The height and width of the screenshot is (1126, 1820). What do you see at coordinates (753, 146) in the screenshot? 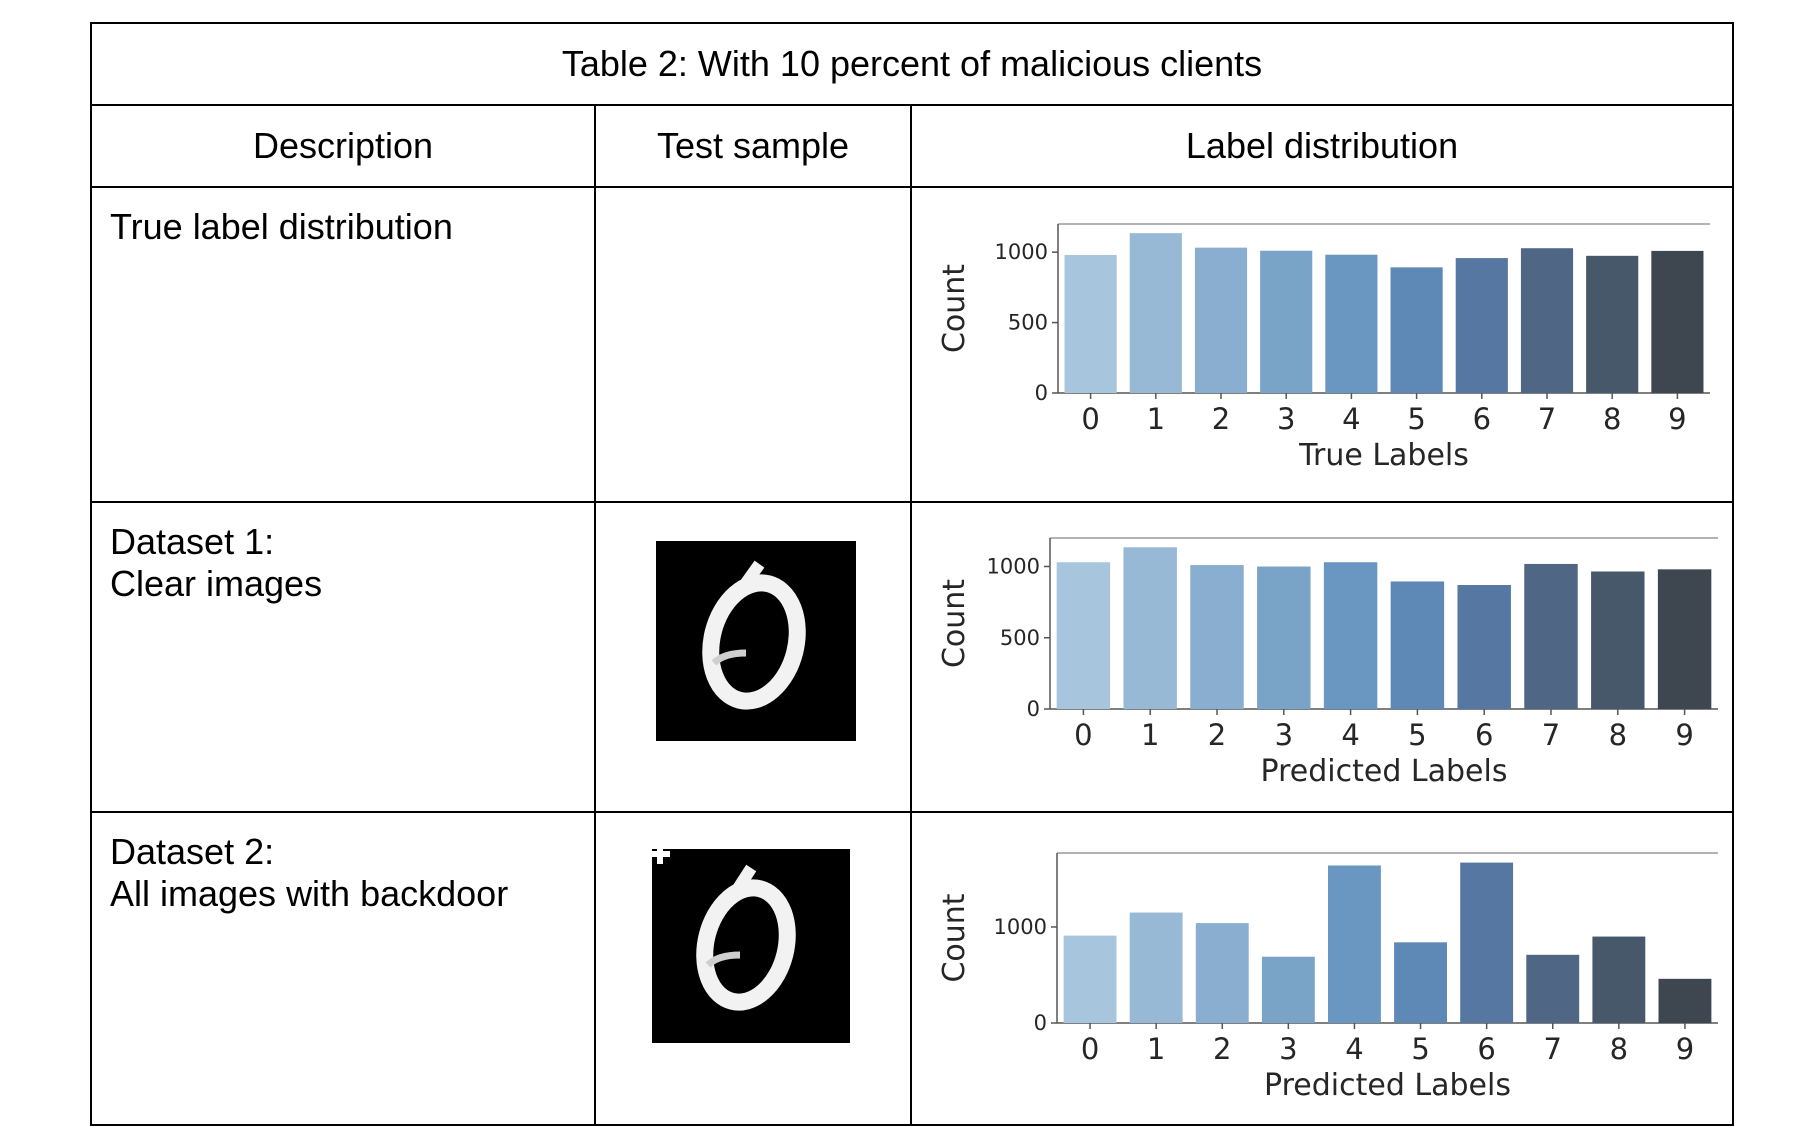
I see `header-test-sample: Test sample` at bounding box center [753, 146].